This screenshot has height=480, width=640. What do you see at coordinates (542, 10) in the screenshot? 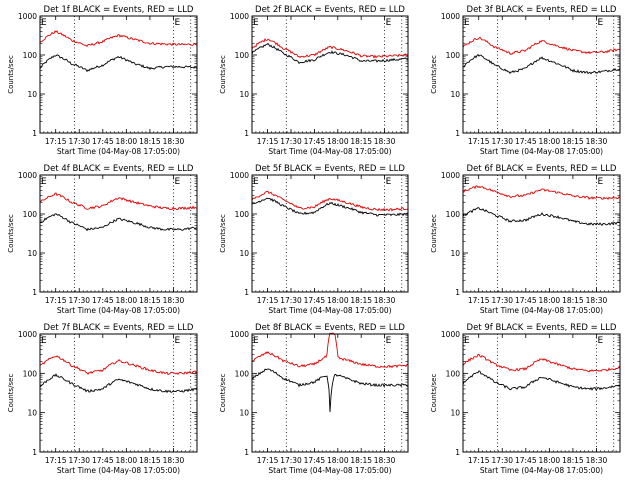
I see `chart-title: Det 3f BLACK = Events, RED = LLD` at bounding box center [542, 10].